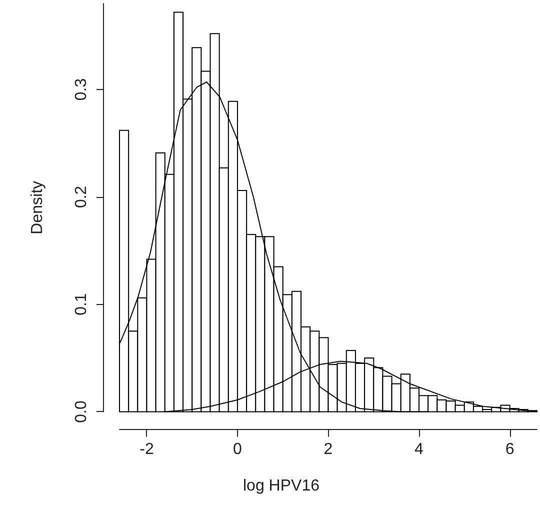 This screenshot has width=540, height=522. What do you see at coordinates (81, 411) in the screenshot?
I see `y-tick-label: 0.0` at bounding box center [81, 411].